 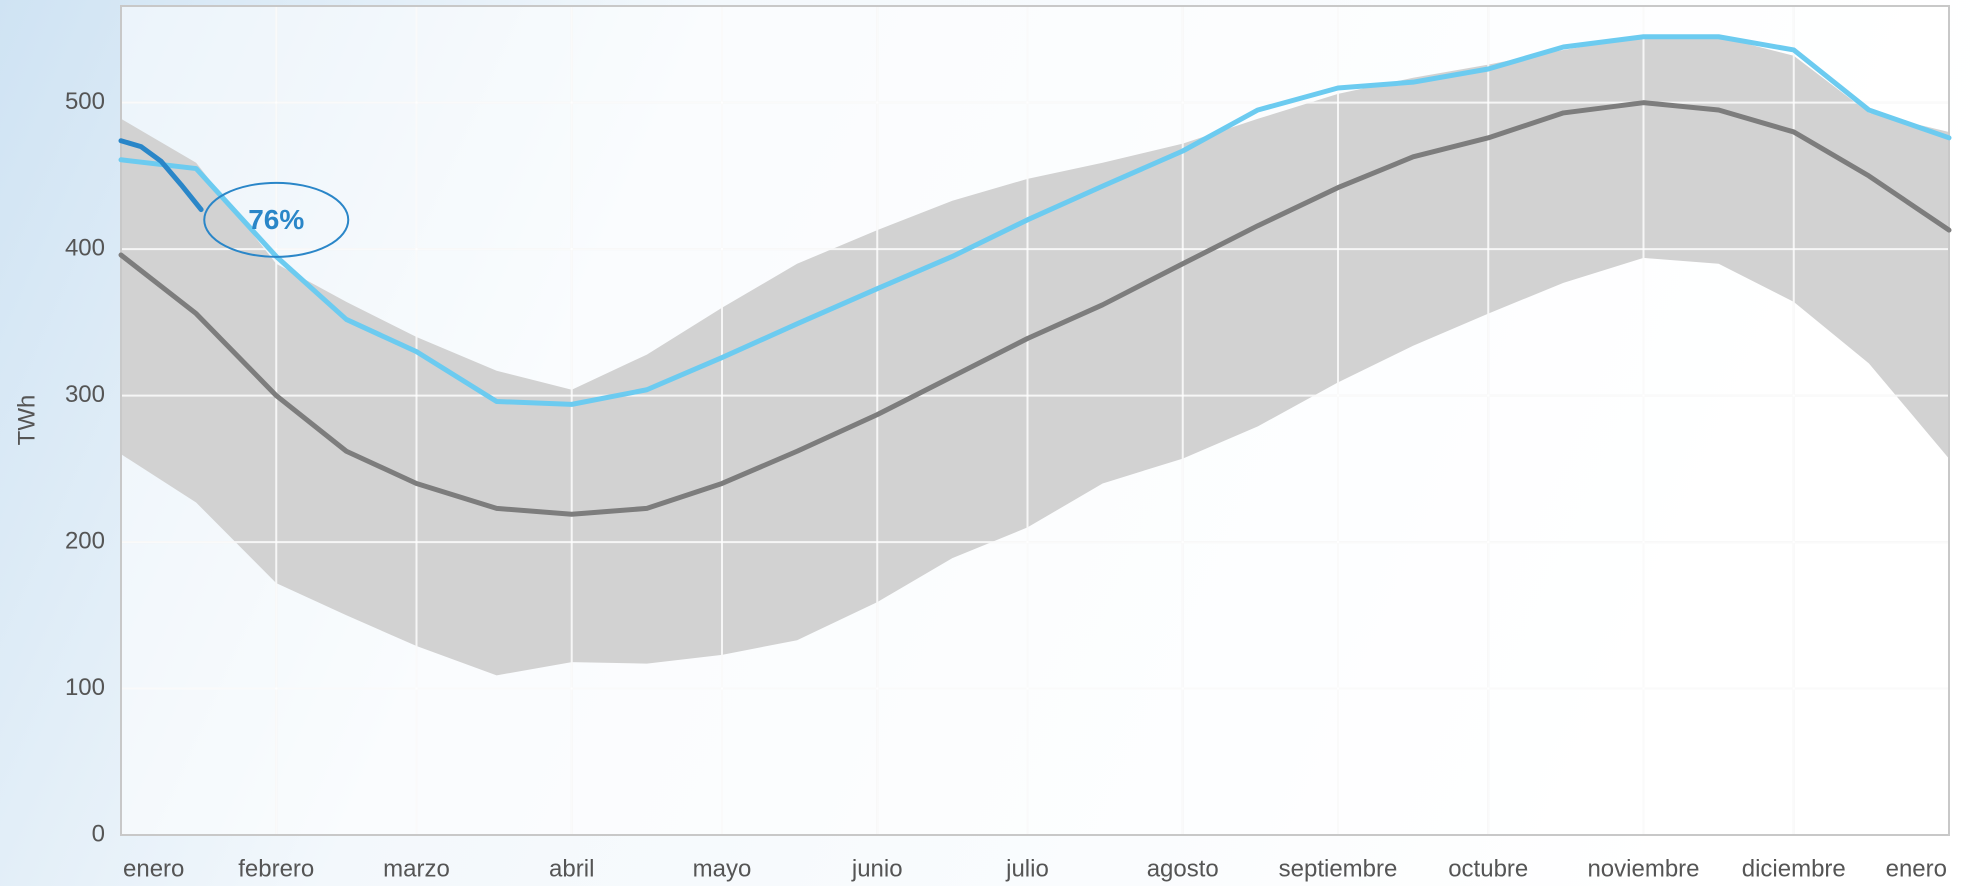 I want to click on x-tick-label: marzo, so click(x=416, y=868).